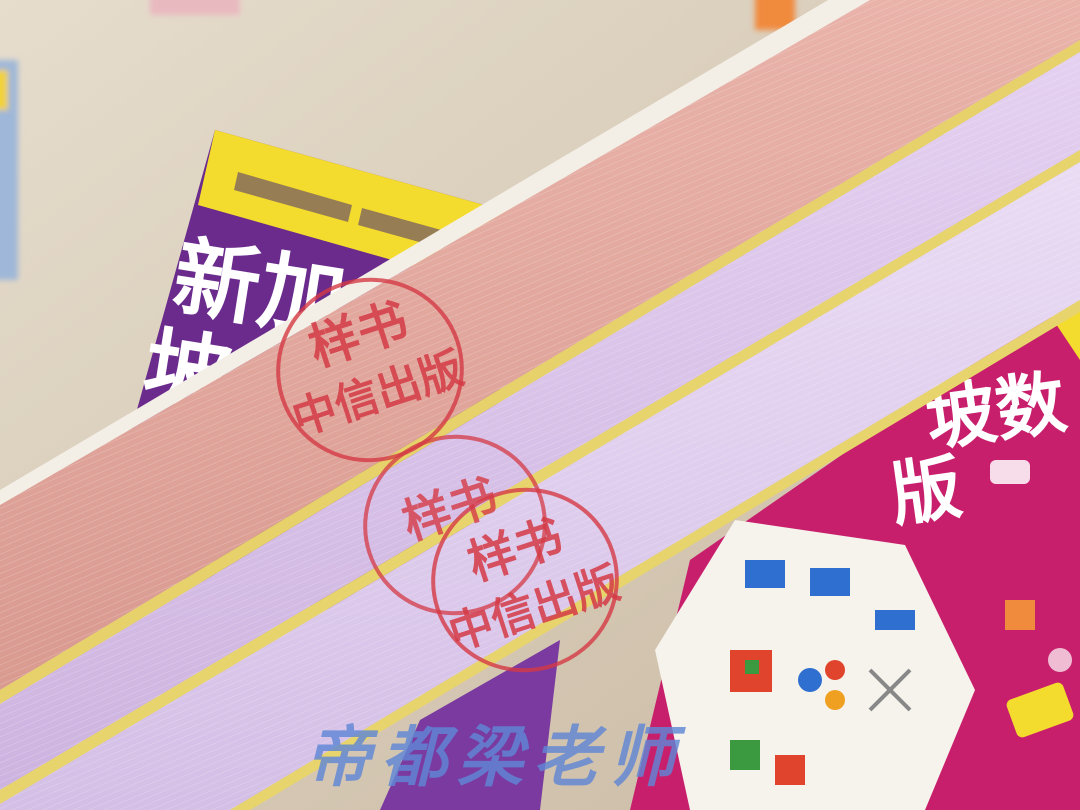 This screenshot has height=810, width=1080. Describe the element at coordinates (822, 672) in the screenshot. I see `activity-card-graphics` at that location.